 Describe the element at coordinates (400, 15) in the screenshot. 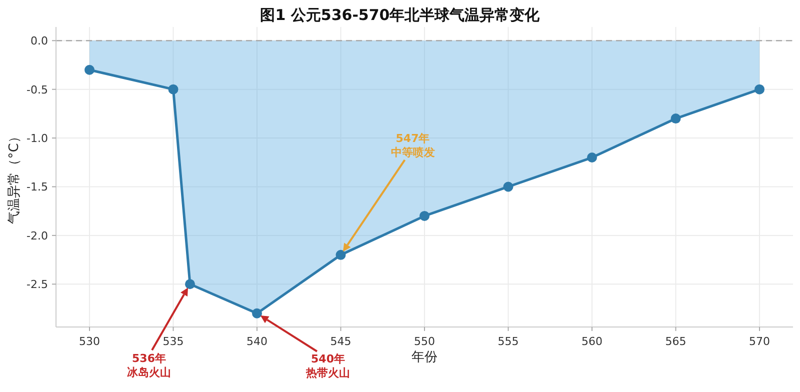

I see `chart-title: 图1 公元536-570年北半球气温异常变化` at that location.